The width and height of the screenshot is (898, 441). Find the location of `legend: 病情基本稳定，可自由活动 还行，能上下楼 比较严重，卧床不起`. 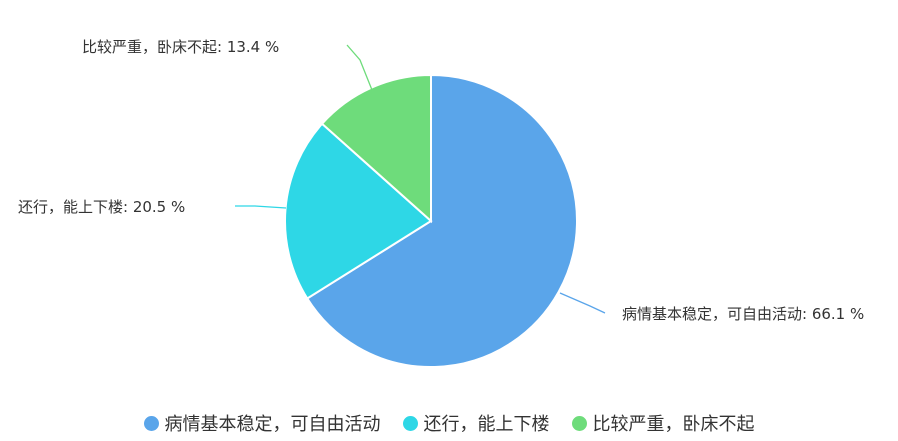

legend: 病情基本稳定，可自由活动 还行，能上下楼 比较严重，卧床不起 is located at coordinates (449, 423).